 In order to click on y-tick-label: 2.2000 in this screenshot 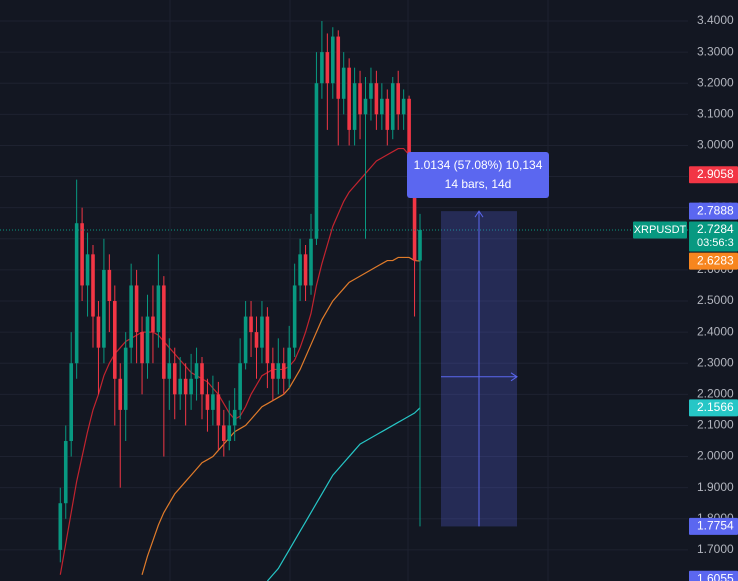, I will do `click(715, 394)`.